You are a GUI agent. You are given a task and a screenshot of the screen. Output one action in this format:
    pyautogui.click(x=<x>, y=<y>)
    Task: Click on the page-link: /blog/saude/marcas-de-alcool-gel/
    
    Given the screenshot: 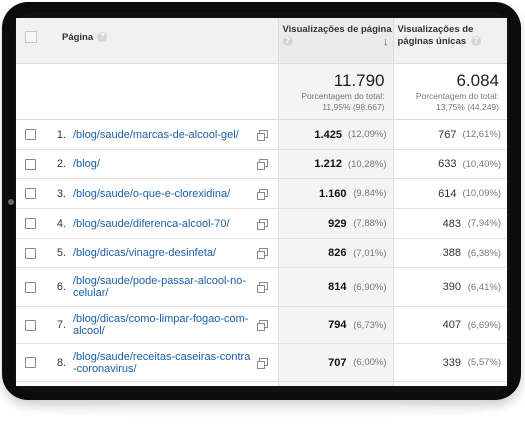 What is the action you would take?
    pyautogui.click(x=156, y=134)
    